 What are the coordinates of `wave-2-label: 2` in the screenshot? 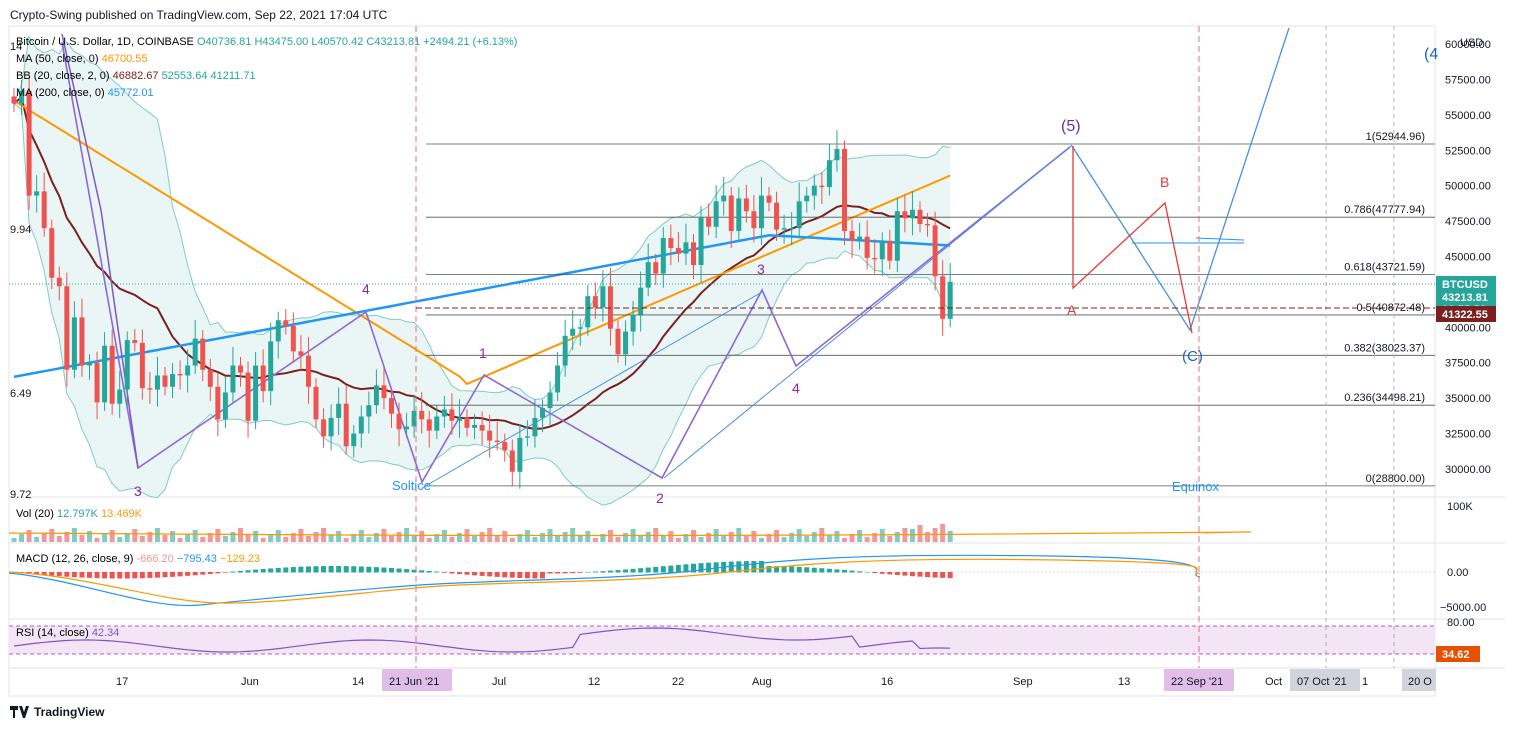 It's located at (660, 498).